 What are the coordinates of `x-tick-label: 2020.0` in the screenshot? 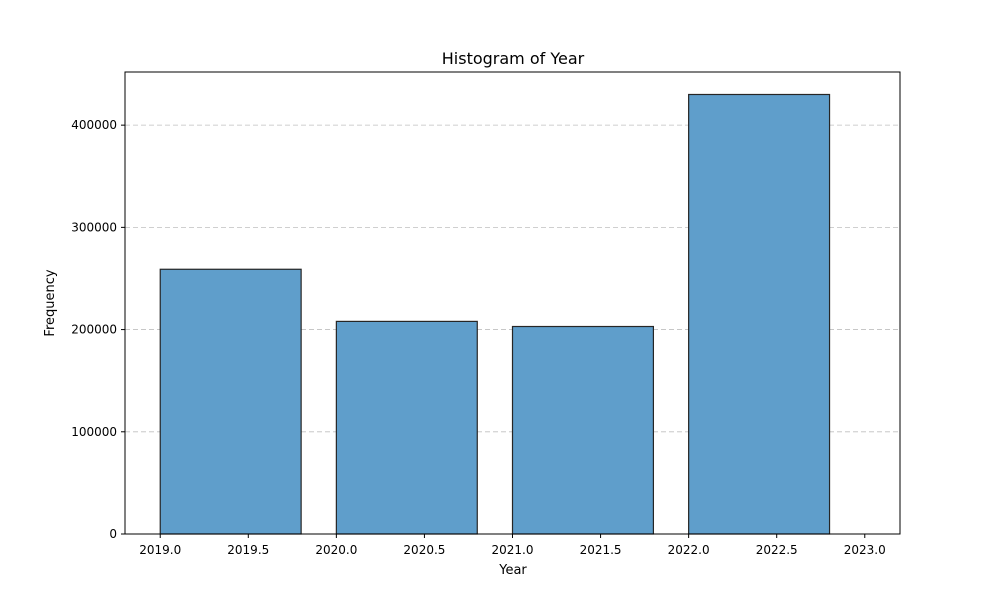 It's located at (336, 550).